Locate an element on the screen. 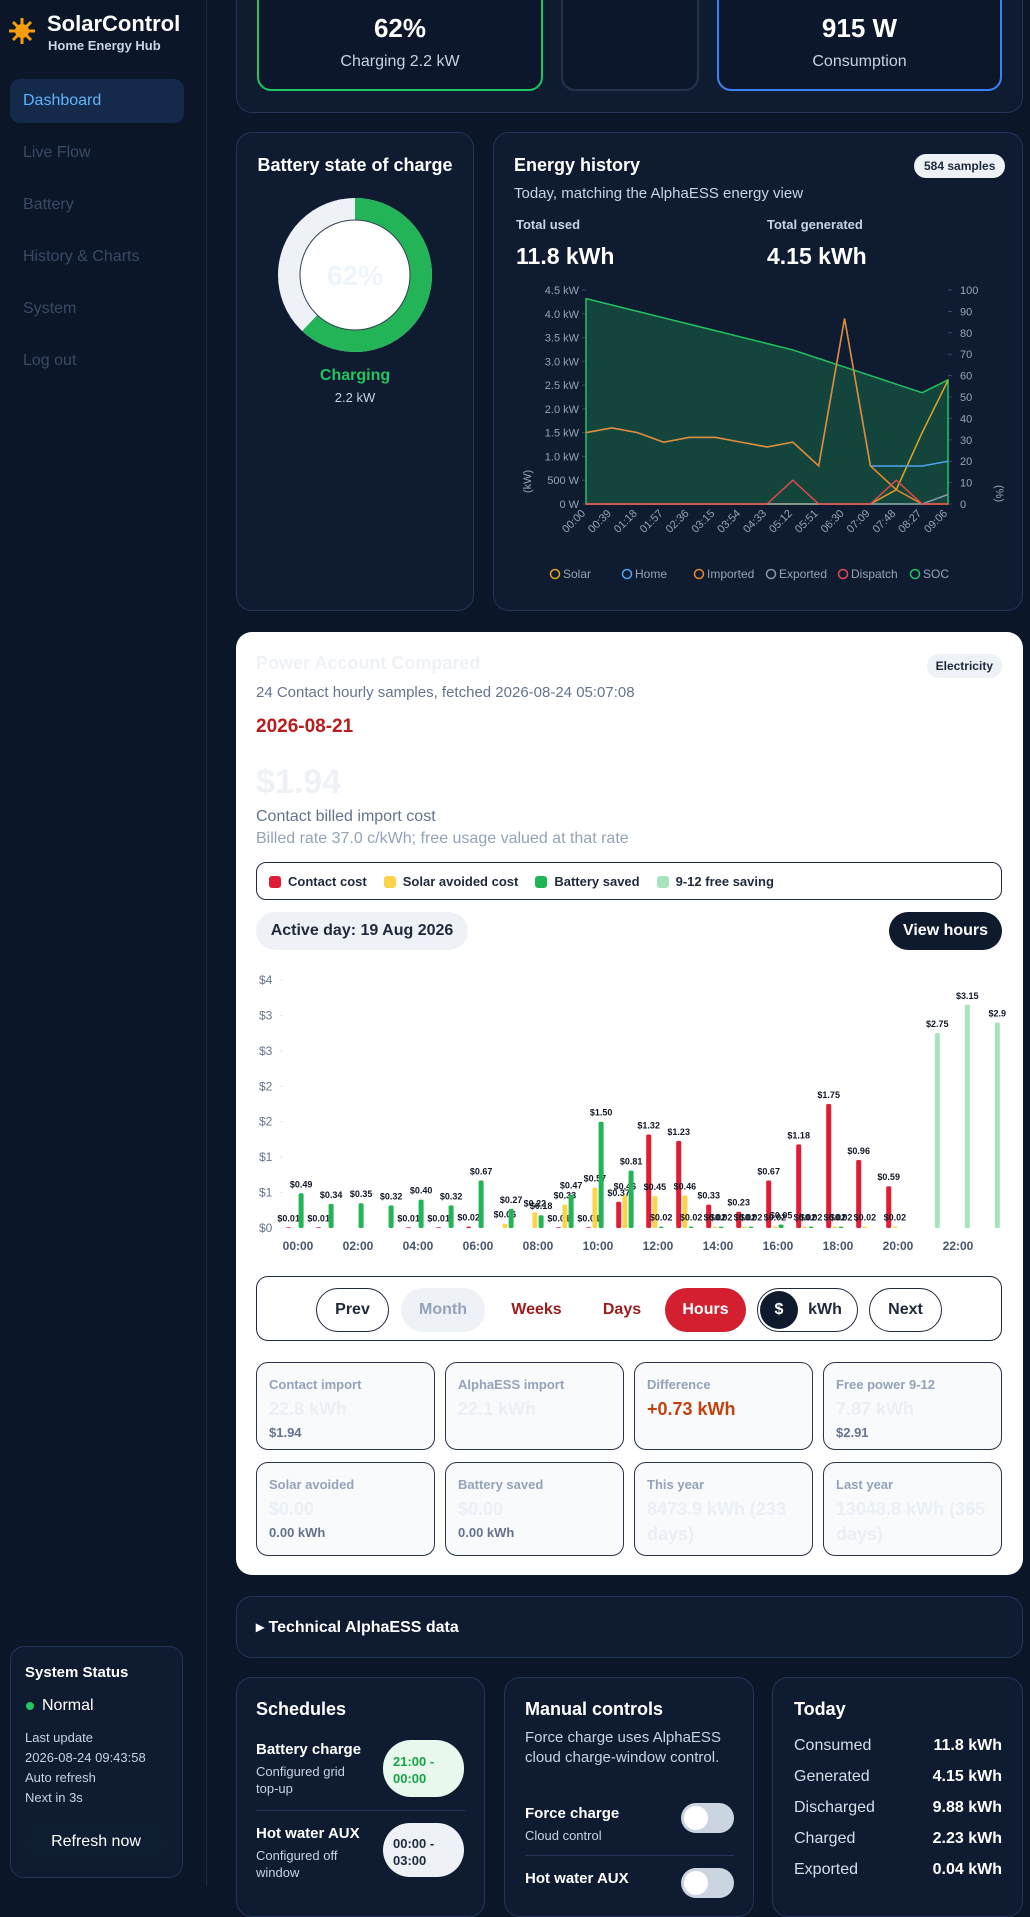 The width and height of the screenshot is (1030, 1917). x-tick-label: 12:00 is located at coordinates (658, 1246).